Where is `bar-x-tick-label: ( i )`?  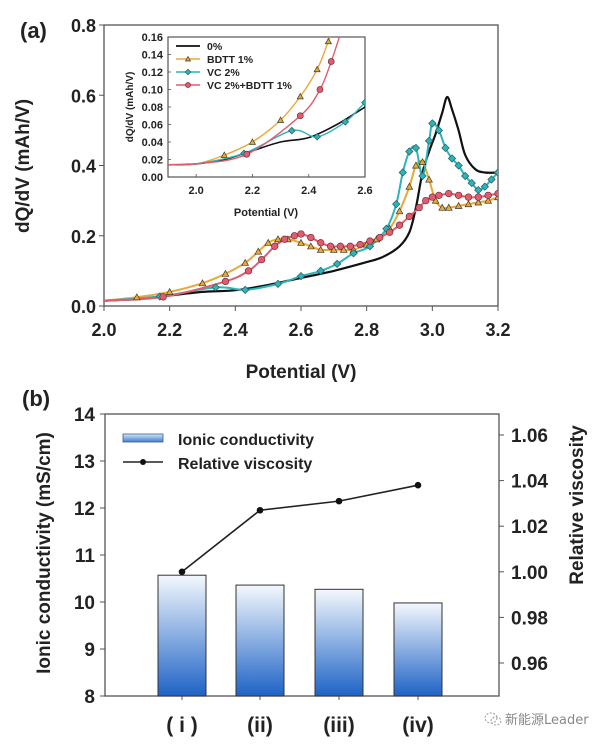 bar-x-tick-label: ( i ) is located at coordinates (182, 725).